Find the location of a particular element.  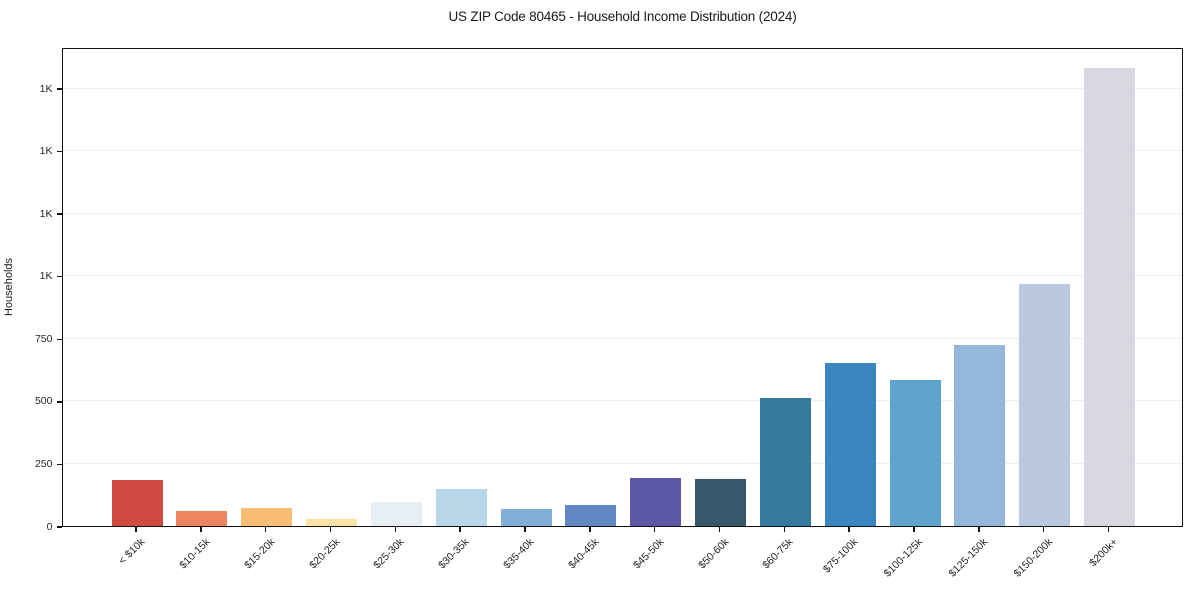

x-tick-label: $15-20k is located at coordinates (259, 554).